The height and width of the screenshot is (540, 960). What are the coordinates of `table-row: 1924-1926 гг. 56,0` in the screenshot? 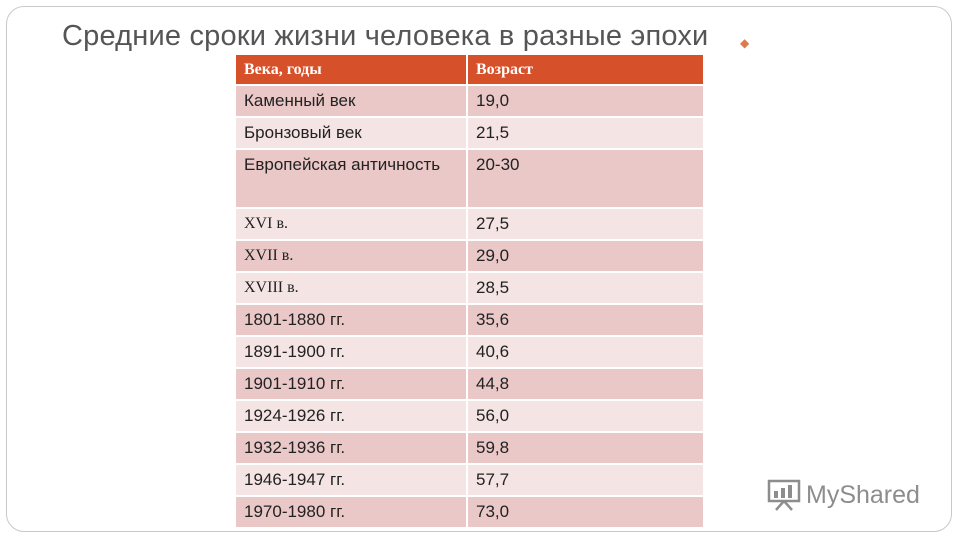 It's located at (469, 415).